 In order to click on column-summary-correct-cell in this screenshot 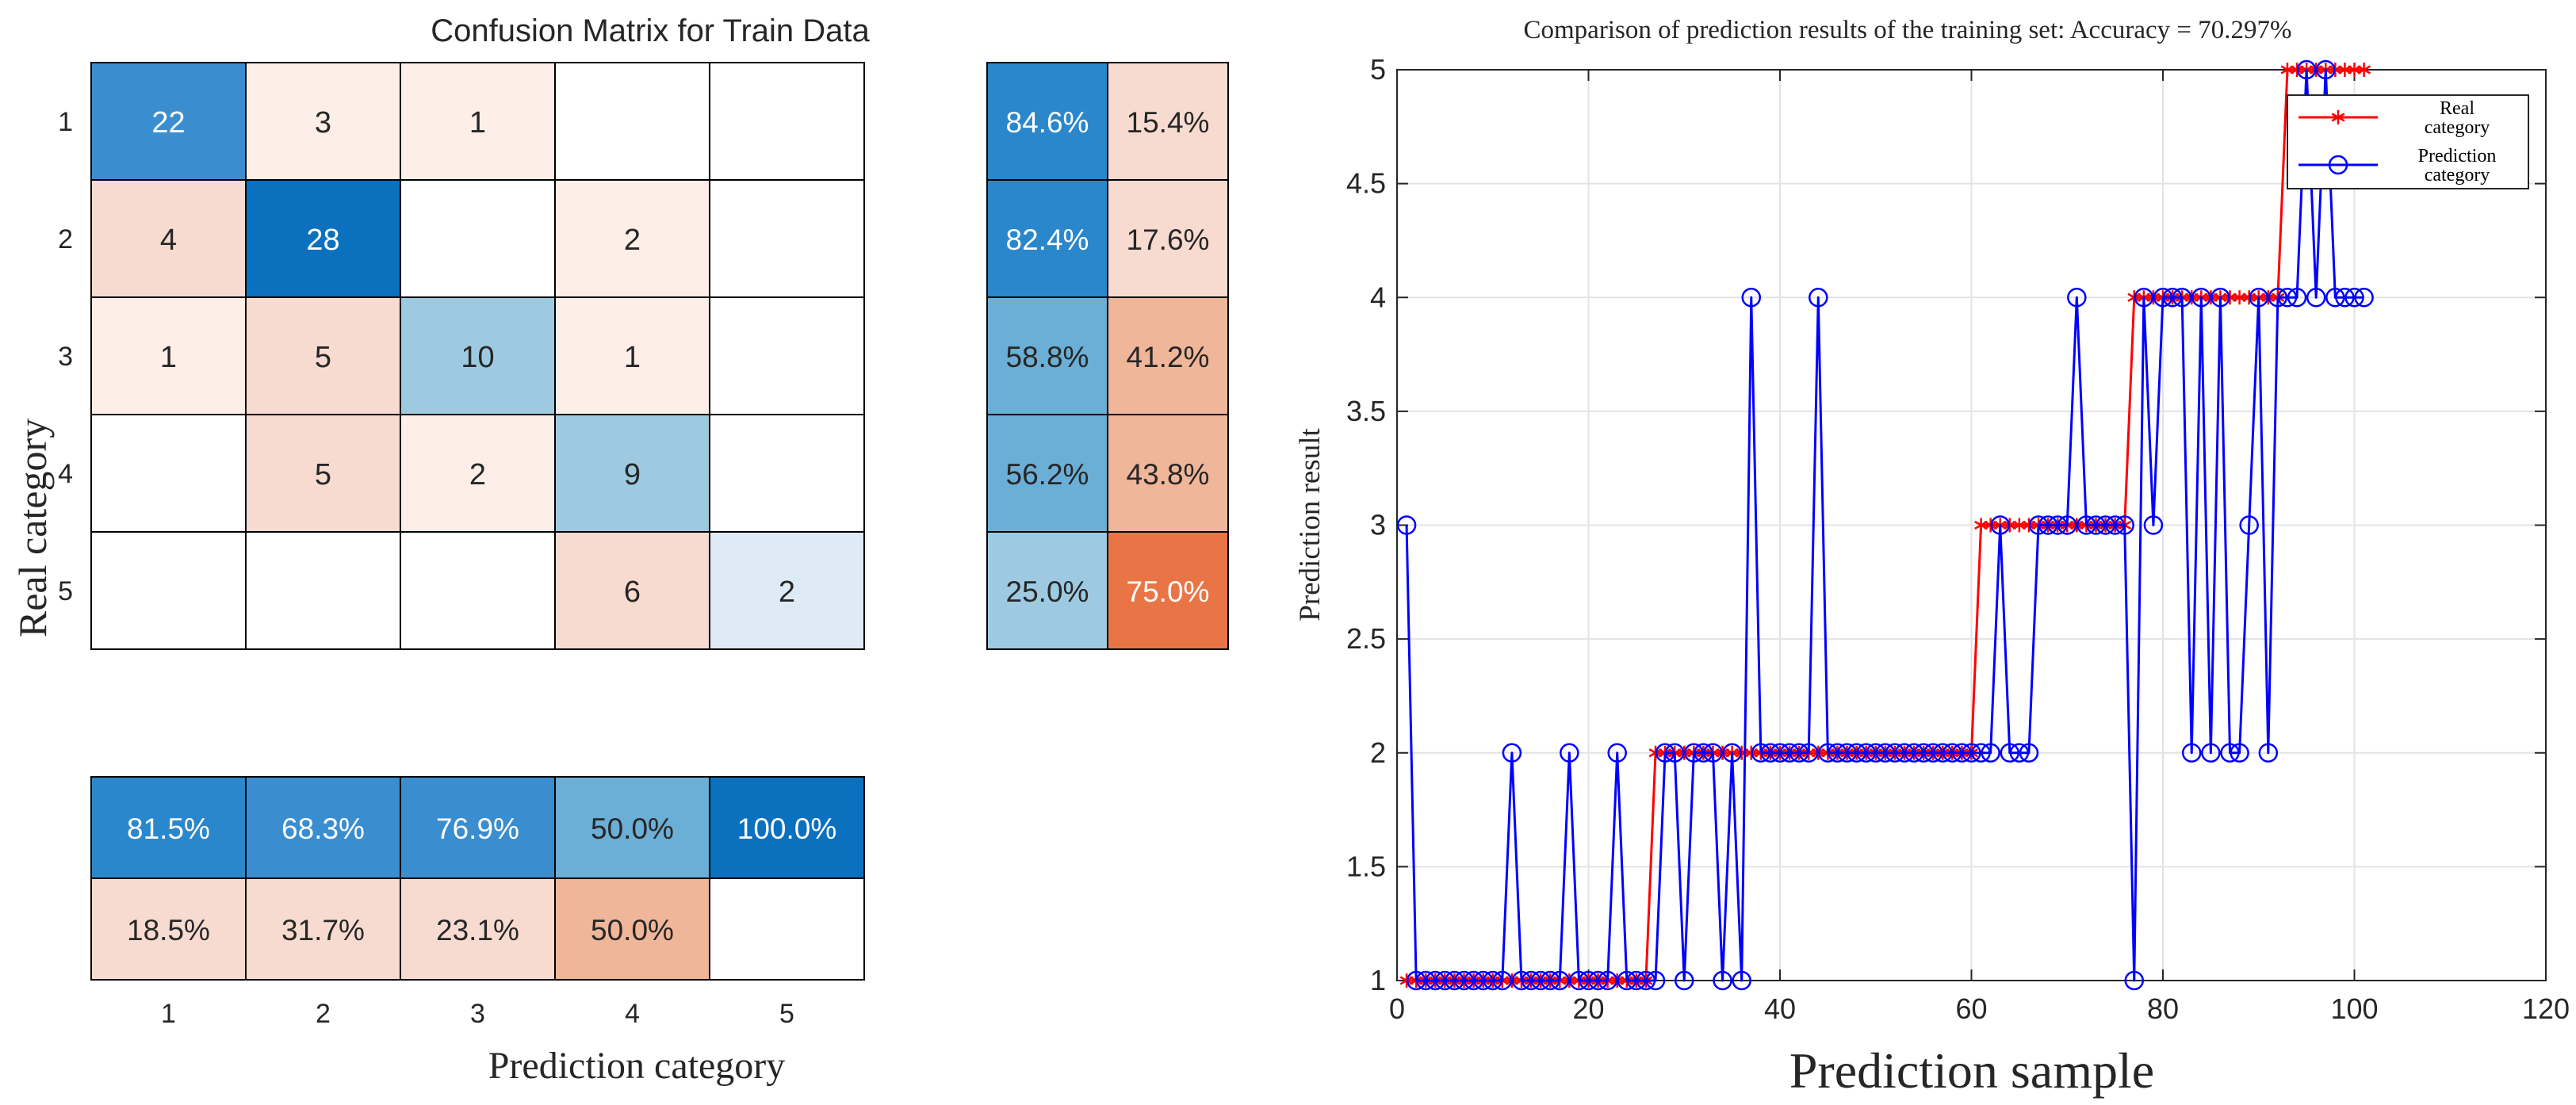, I will do `click(323, 827)`.